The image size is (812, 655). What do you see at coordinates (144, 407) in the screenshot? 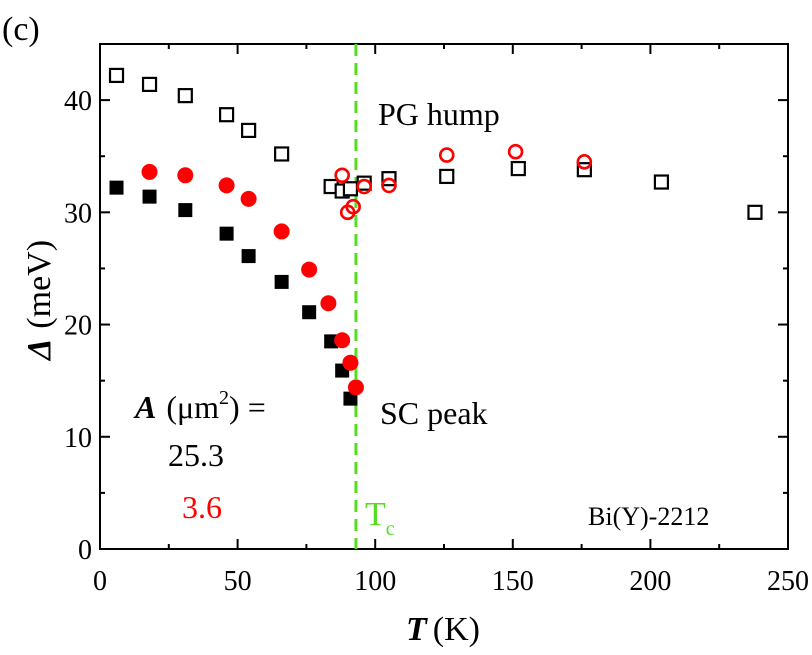
I see `area-symbol: A` at bounding box center [144, 407].